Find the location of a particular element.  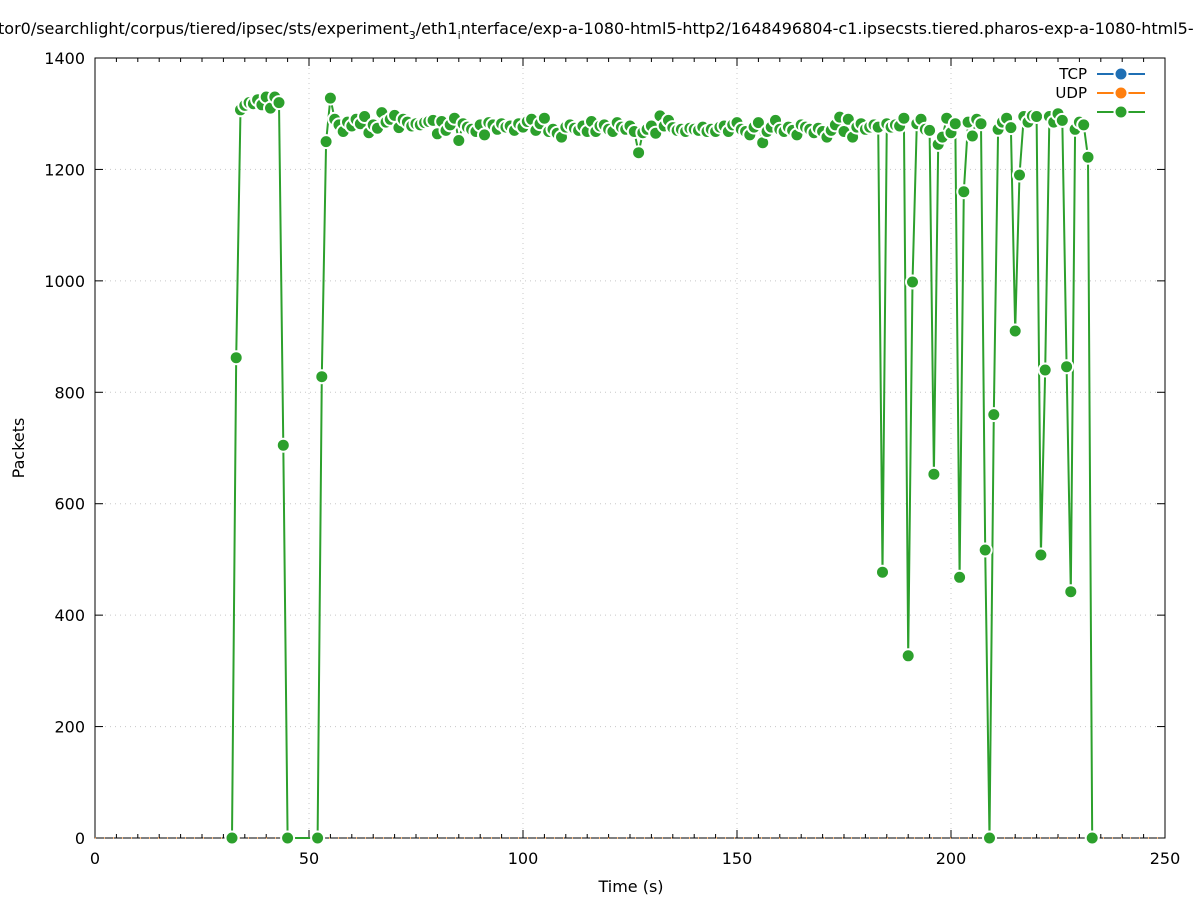

y-tick-label: 1400 is located at coordinates (64, 58).